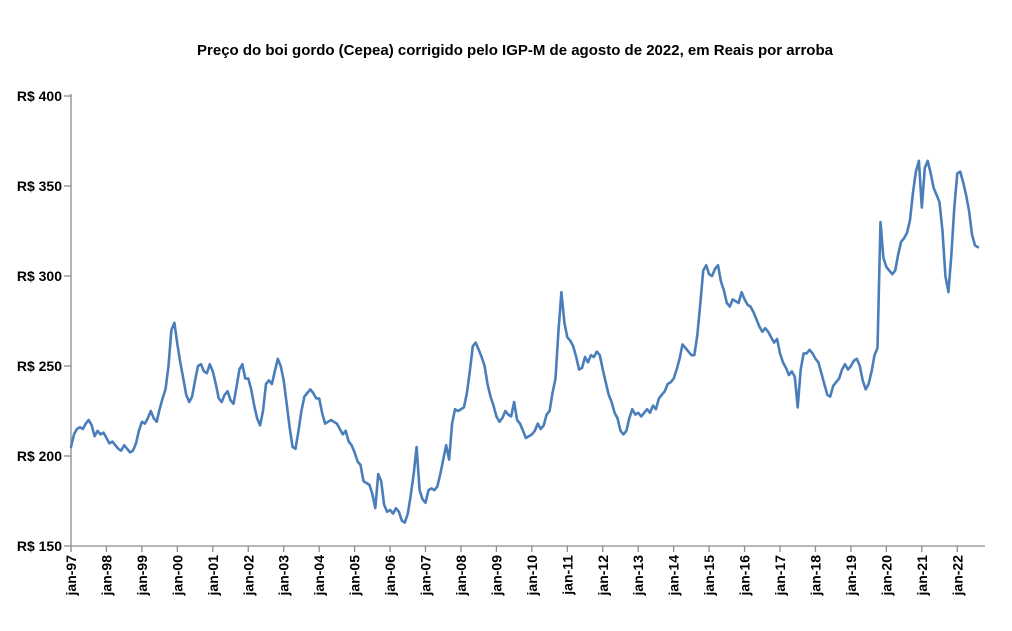 The image size is (1012, 631). Describe the element at coordinates (177, 576) in the screenshot. I see `x-tick-label: jan-00` at that location.